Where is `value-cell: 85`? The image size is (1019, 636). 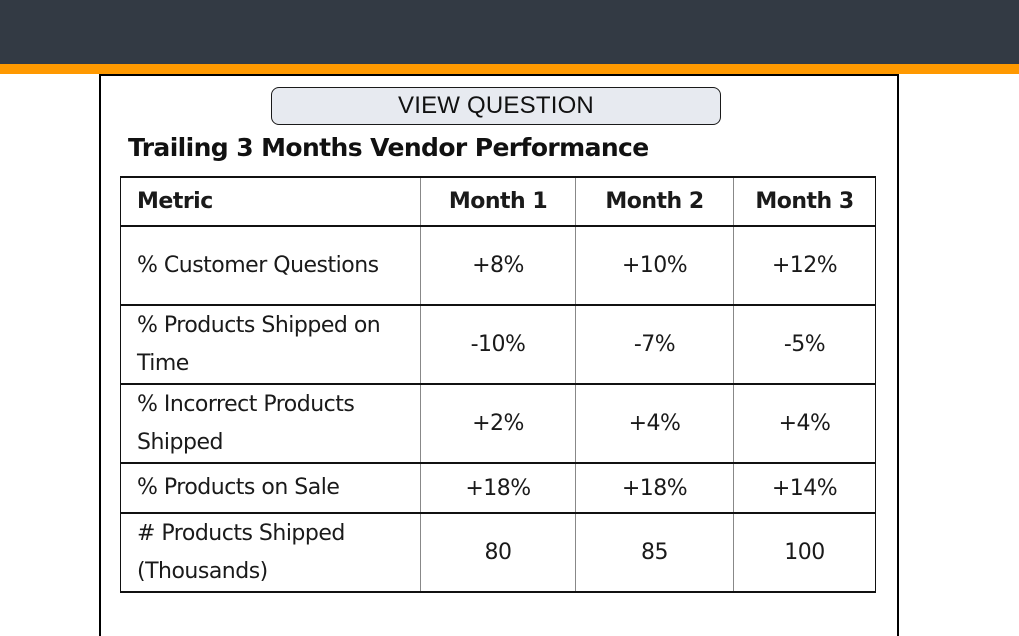 value-cell: 85 is located at coordinates (654, 552).